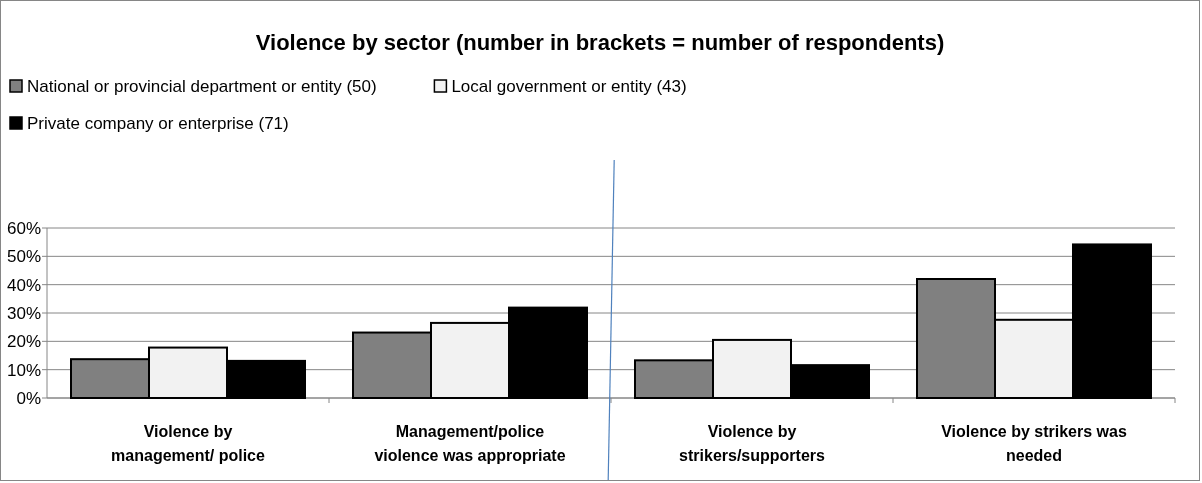 The height and width of the screenshot is (483, 1202). What do you see at coordinates (23, 228) in the screenshot?
I see `y-tick-label: 60%` at bounding box center [23, 228].